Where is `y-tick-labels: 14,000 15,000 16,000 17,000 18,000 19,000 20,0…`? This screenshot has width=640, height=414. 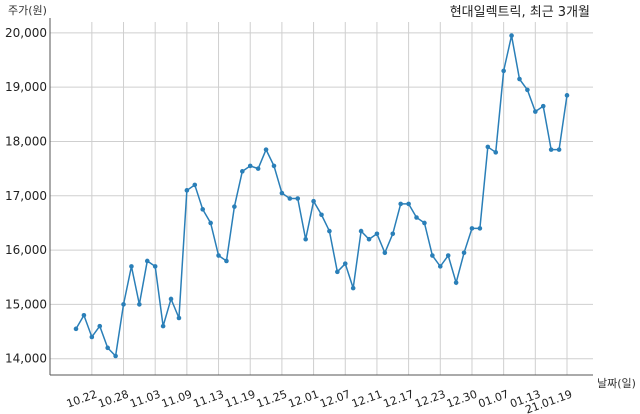
y-tick-labels: 14,000 15,000 16,000 17,000 18,000 19,000 20,0… is located at coordinates (26, 196).